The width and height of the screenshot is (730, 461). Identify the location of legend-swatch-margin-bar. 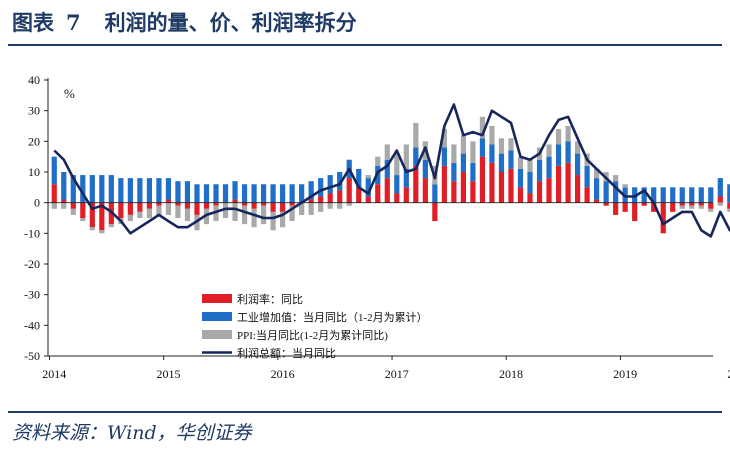
(217, 298).